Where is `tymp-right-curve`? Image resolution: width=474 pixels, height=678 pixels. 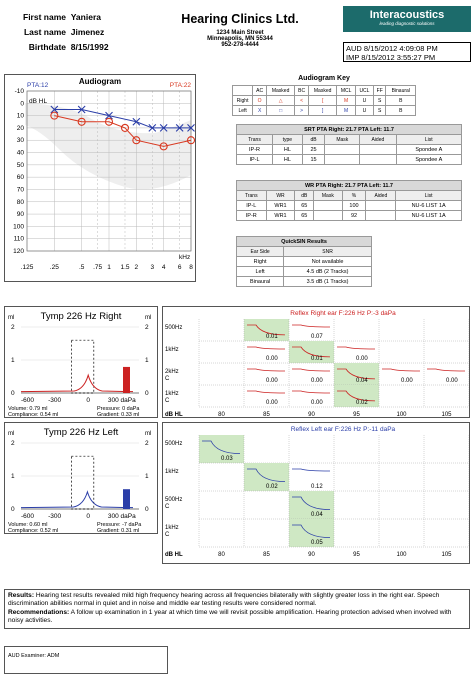 tymp-right-curve is located at coordinates (77, 383).